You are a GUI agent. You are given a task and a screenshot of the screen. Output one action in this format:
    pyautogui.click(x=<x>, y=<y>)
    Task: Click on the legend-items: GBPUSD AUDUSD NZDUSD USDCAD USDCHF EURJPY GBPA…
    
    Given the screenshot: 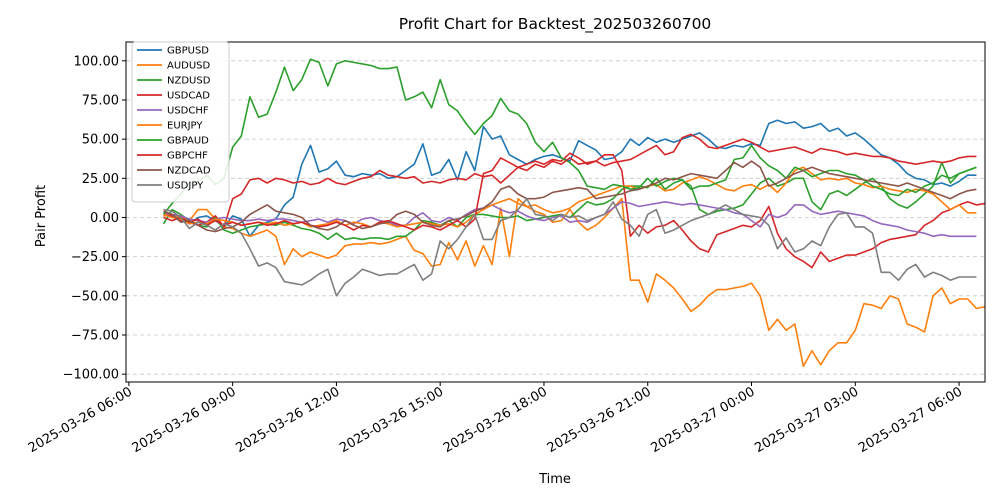 What is the action you would take?
    pyautogui.click(x=174, y=119)
    